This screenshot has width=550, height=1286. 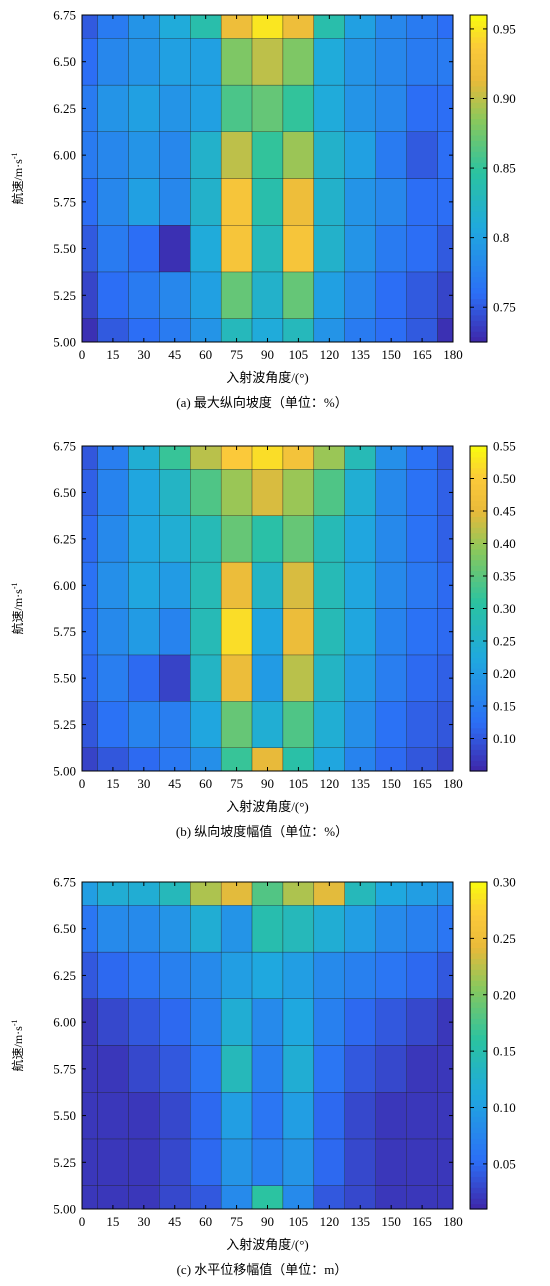 What do you see at coordinates (361, 1221) in the screenshot?
I see `panel-c-x-tick-label: 135` at bounding box center [361, 1221].